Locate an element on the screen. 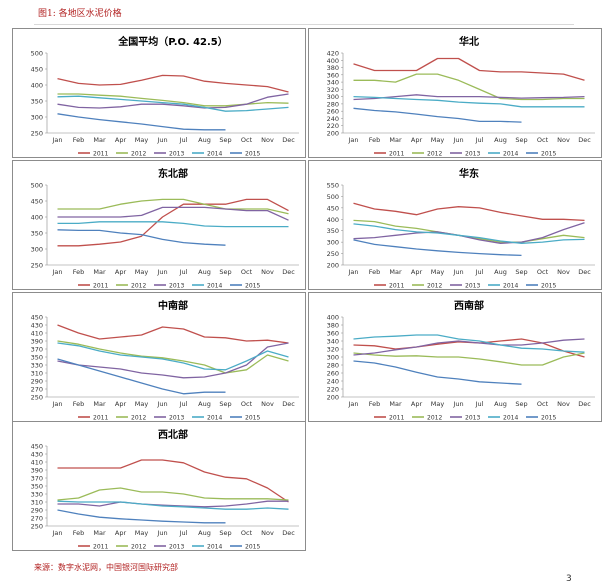 Image resolution: width=612 pixels, height=585 pixels. y-tick-label: 390 is located at coordinates (37, 342).